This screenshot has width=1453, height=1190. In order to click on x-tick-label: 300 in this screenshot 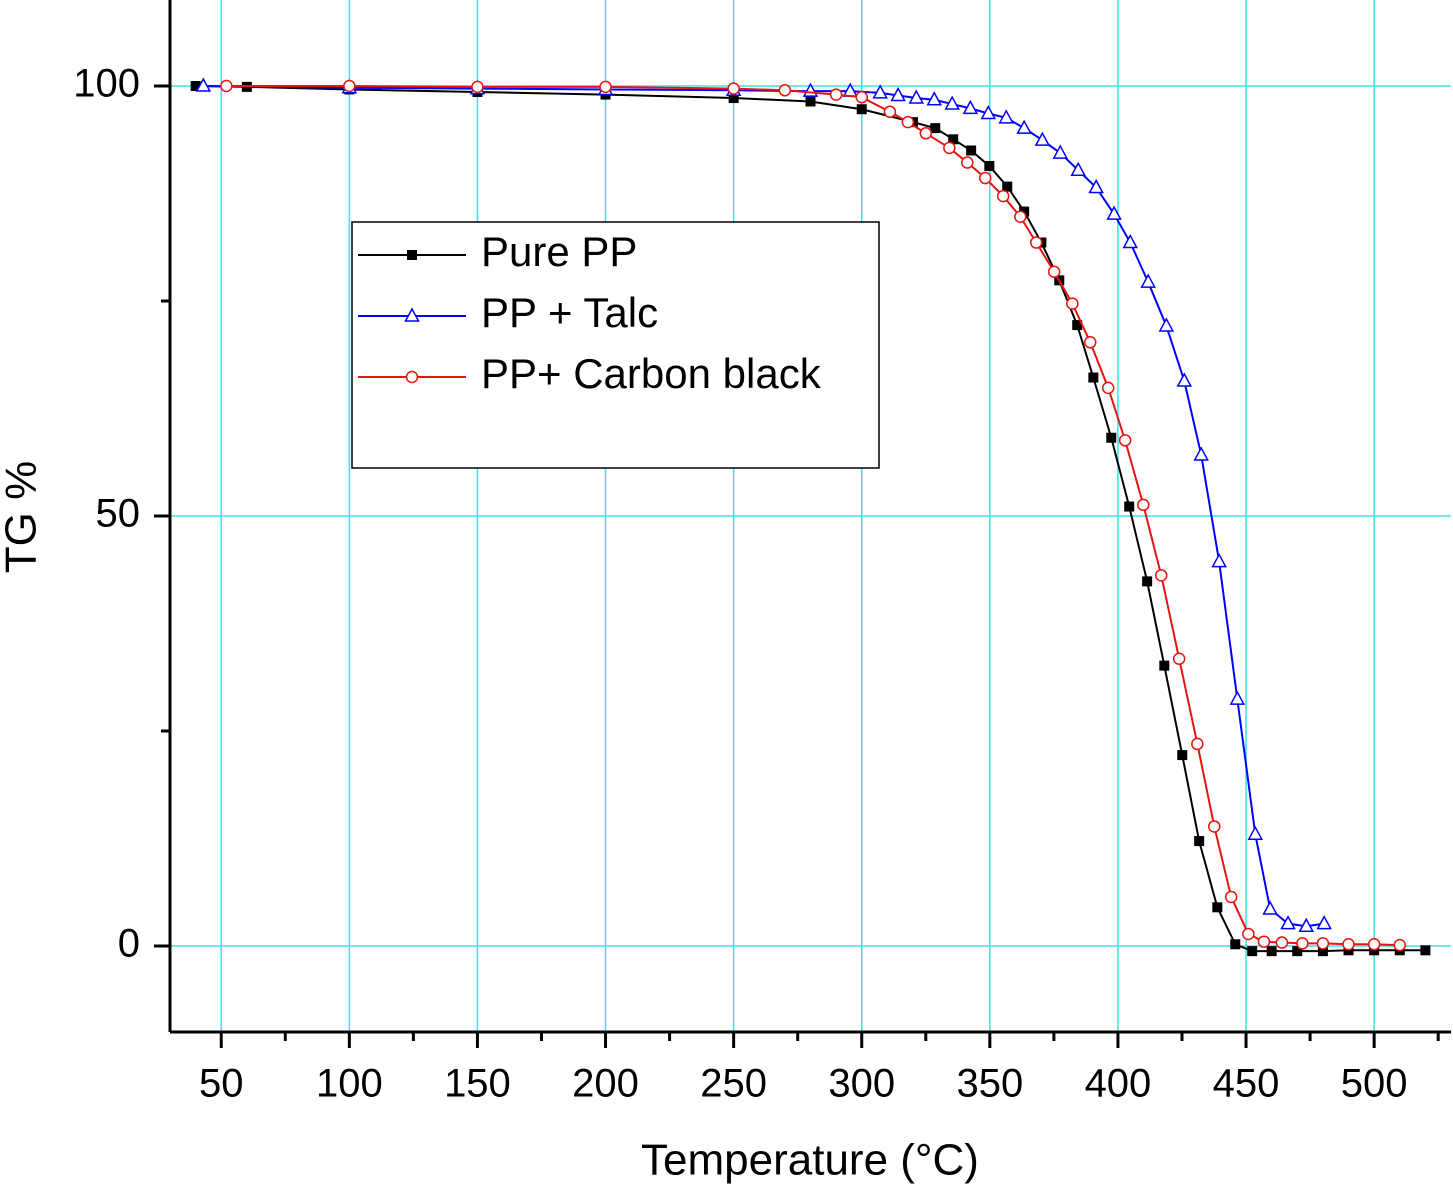, I will do `click(861, 1084)`.